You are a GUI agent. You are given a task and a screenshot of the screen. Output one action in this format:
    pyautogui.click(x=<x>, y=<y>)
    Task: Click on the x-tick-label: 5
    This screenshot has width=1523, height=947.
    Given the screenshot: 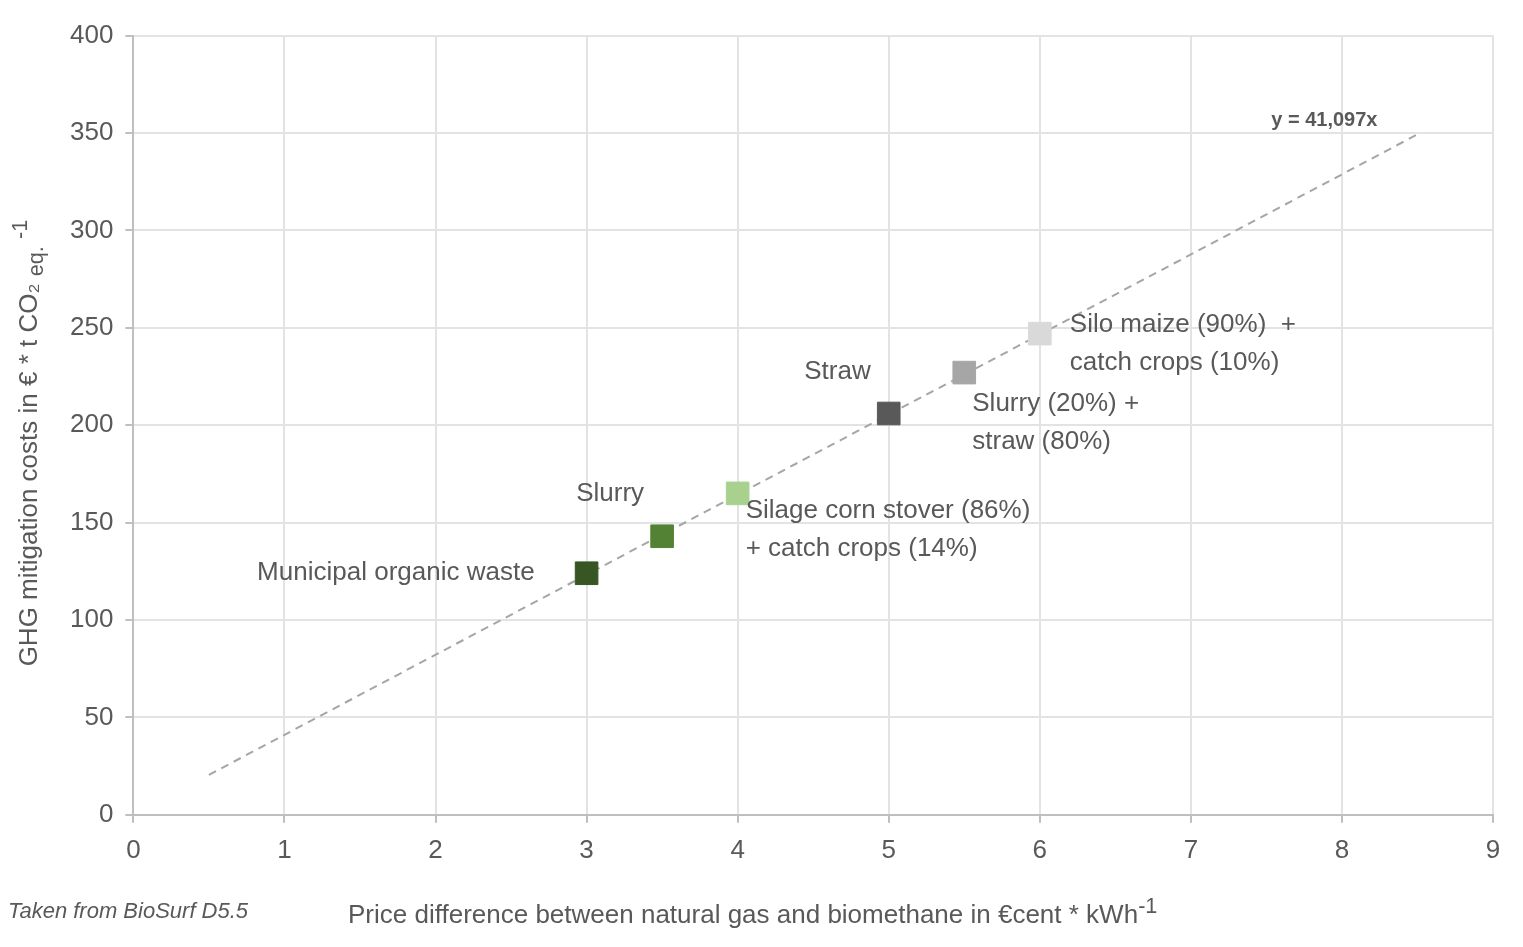 What is the action you would take?
    pyautogui.click(x=888, y=848)
    